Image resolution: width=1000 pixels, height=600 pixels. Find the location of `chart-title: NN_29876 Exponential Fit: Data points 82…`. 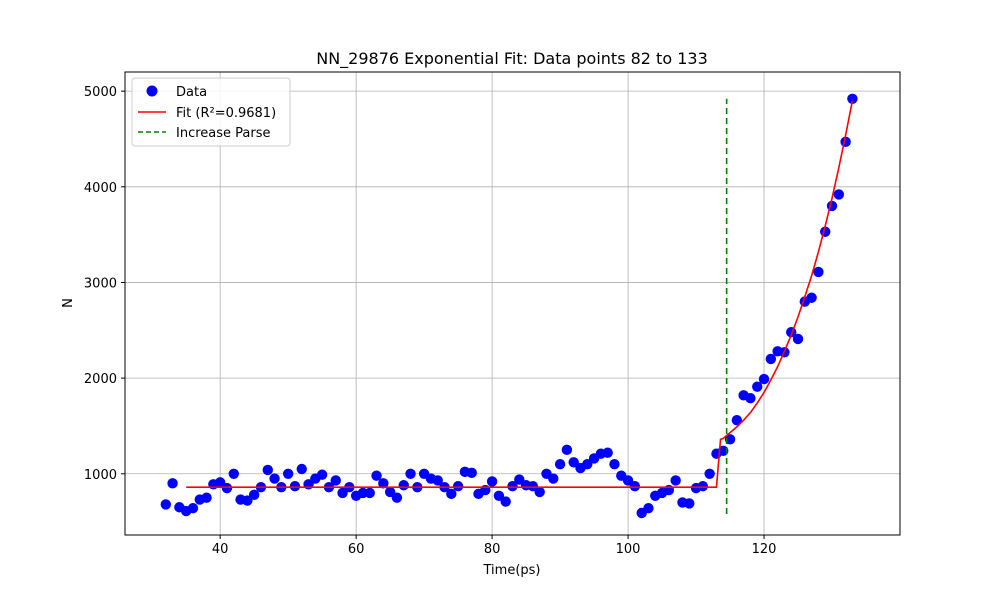

chart-title: NN_29876 Exponential Fit: Data points 82… is located at coordinates (512, 59).